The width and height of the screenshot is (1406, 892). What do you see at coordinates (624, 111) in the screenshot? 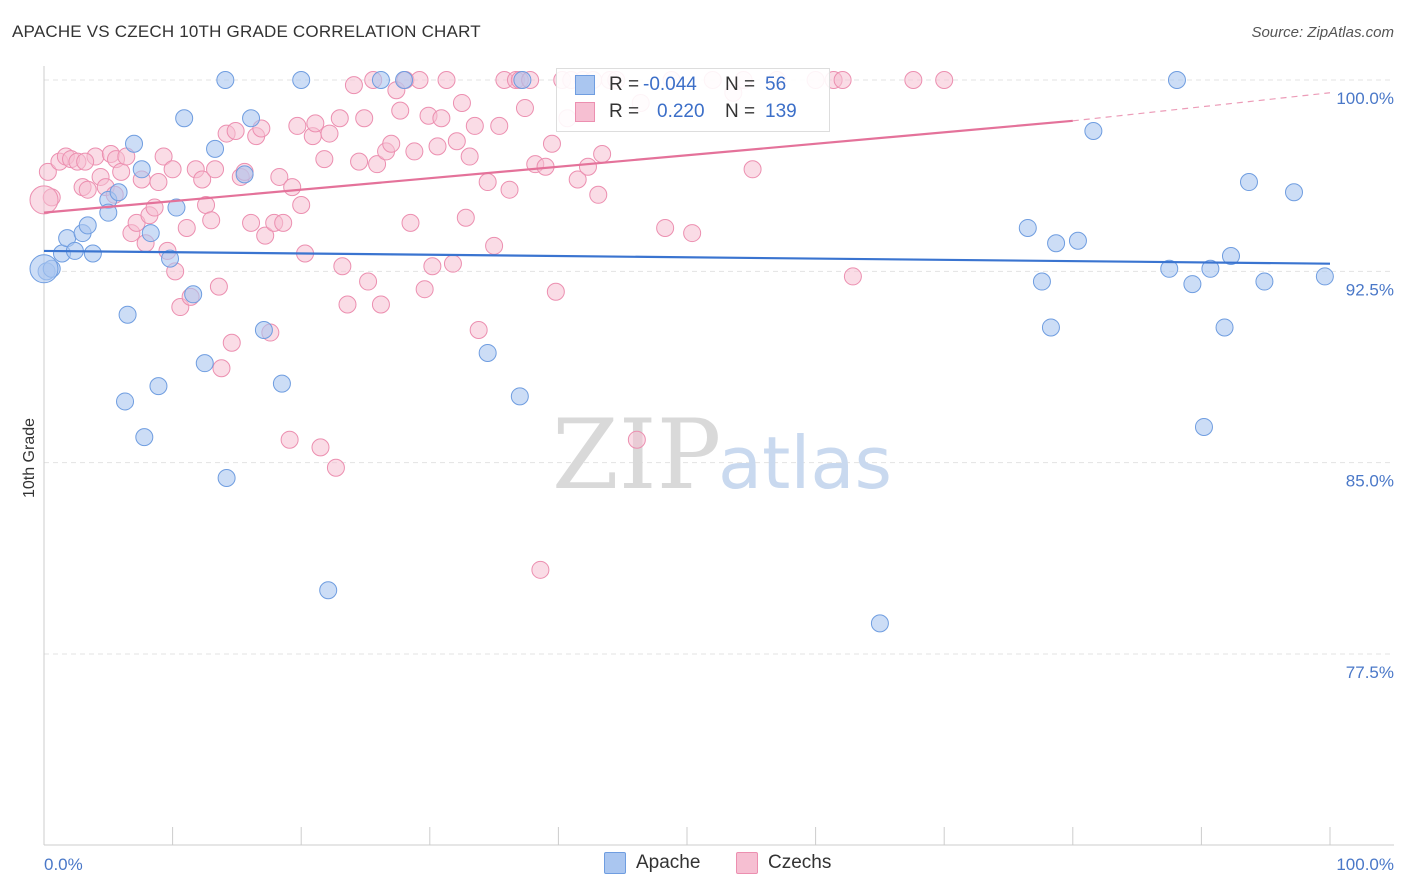
I see `czech-r-label: R =` at bounding box center [624, 111].